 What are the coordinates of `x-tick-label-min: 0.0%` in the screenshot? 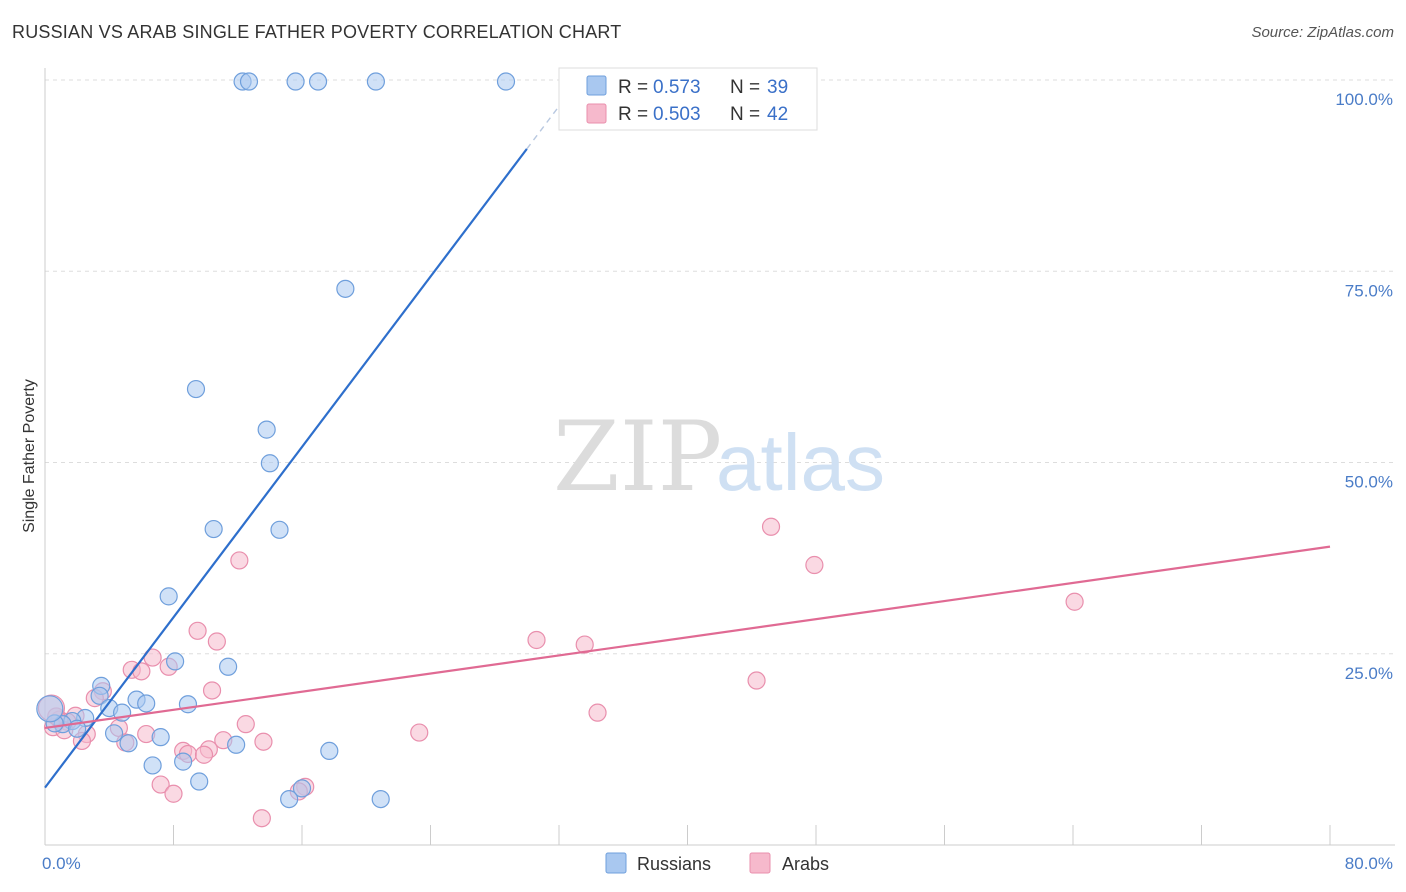 It's located at (61, 863).